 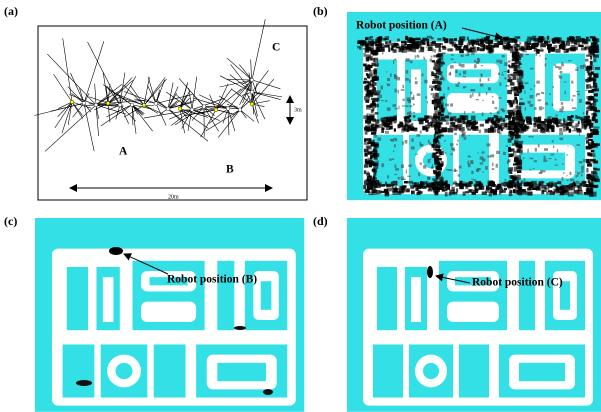 What do you see at coordinates (167, 108) in the screenshot?
I see `robot-pose` at bounding box center [167, 108].